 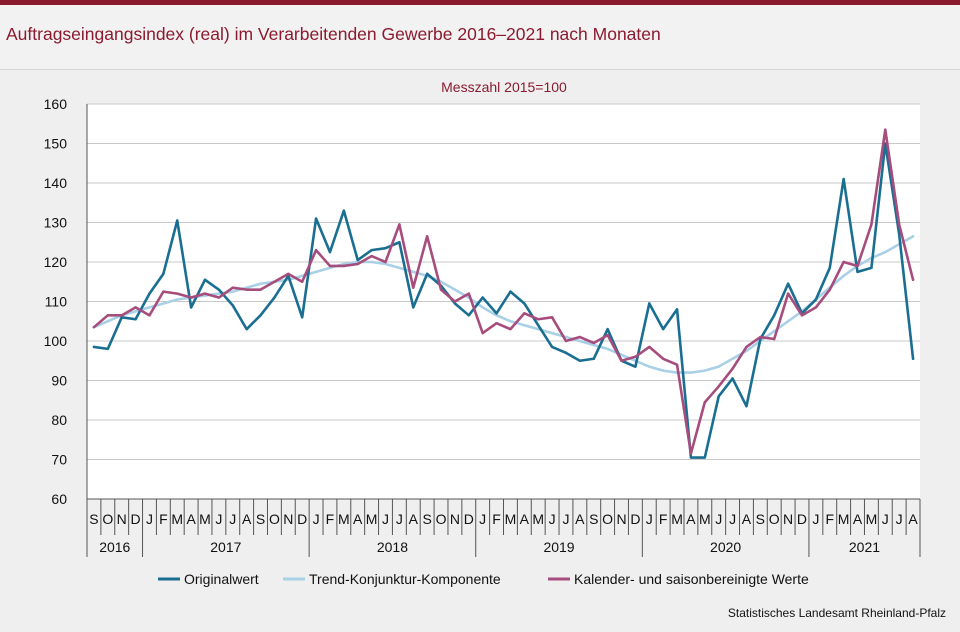 I want to click on year-label: 2020, so click(x=725, y=547).